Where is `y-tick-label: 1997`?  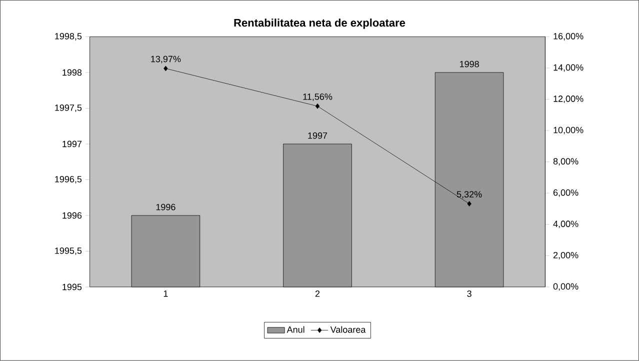
y-tick-label: 1997 is located at coordinates (72, 144).